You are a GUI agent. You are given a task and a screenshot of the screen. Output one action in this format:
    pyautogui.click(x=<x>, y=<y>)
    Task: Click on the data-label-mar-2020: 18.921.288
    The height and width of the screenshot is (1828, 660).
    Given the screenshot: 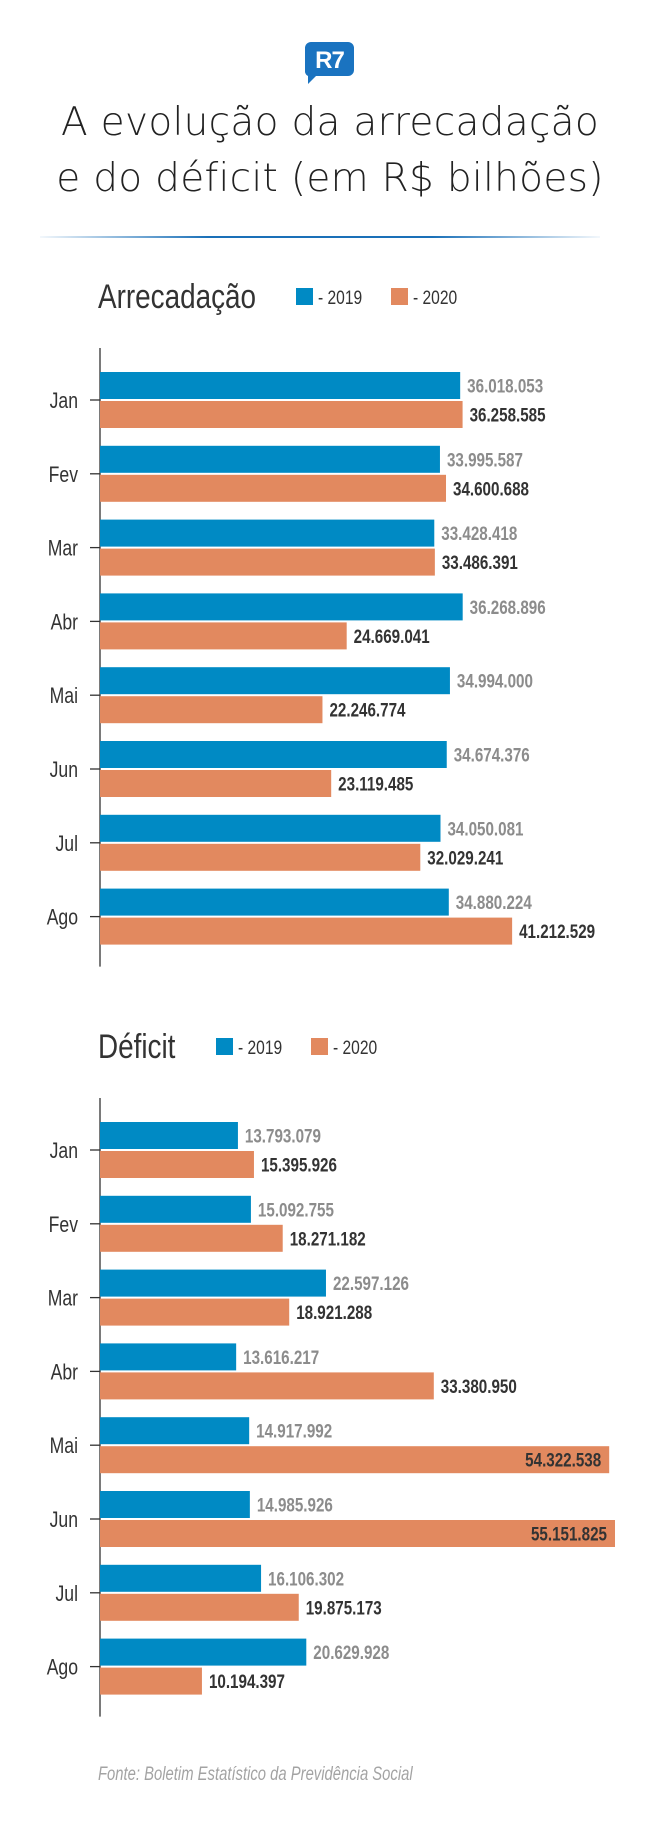 What is the action you would take?
    pyautogui.click(x=334, y=1312)
    